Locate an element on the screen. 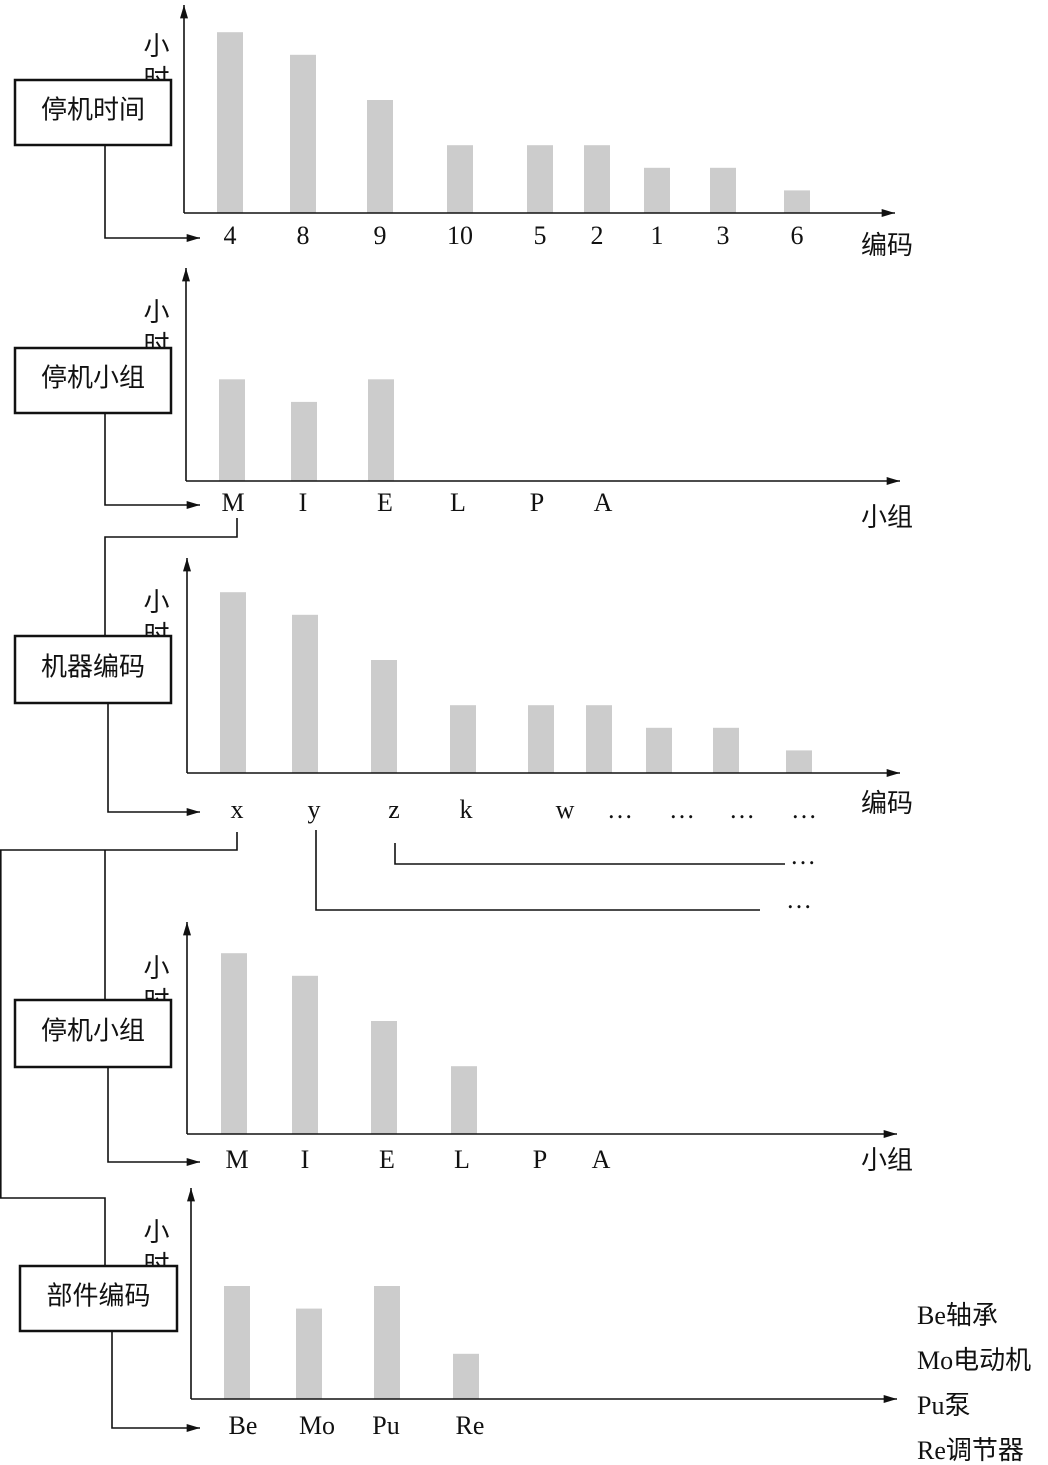 Image resolution: width=1048 pixels, height=1465 pixels. box-label: 机器编码 is located at coordinates (93, 666).